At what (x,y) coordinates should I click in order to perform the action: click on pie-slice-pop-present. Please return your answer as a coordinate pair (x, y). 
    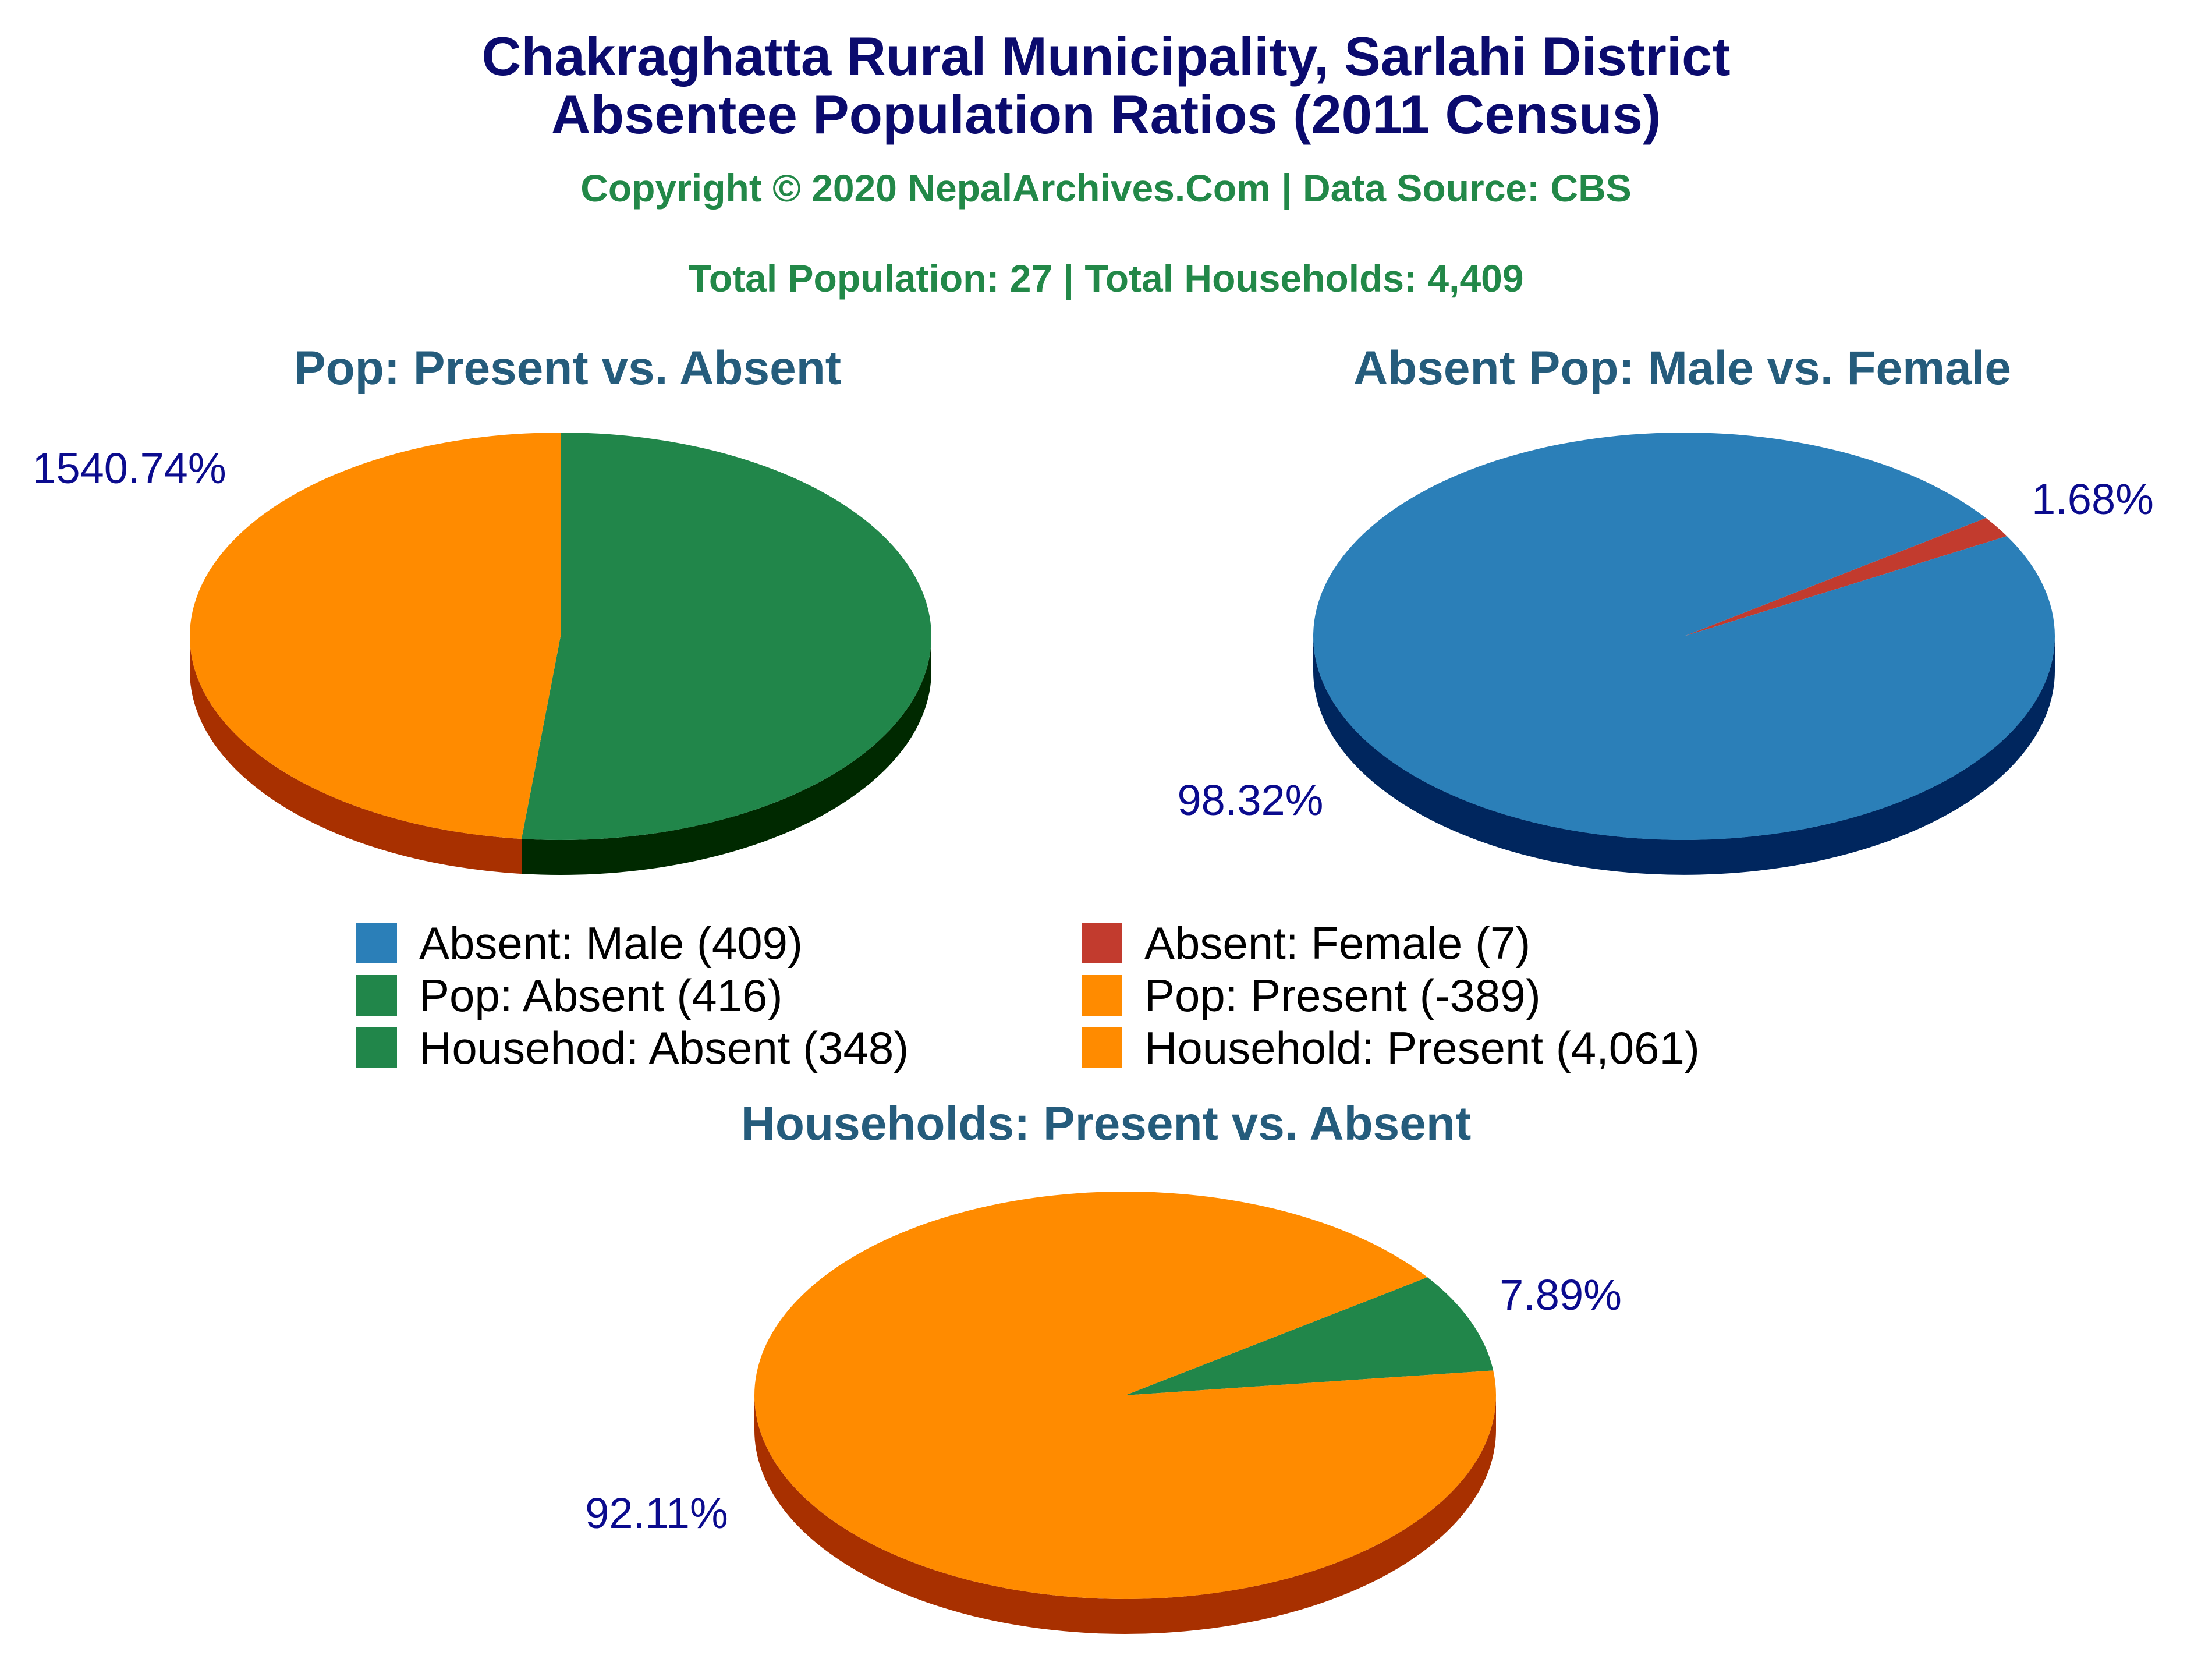
    Looking at the image, I should click on (375, 636).